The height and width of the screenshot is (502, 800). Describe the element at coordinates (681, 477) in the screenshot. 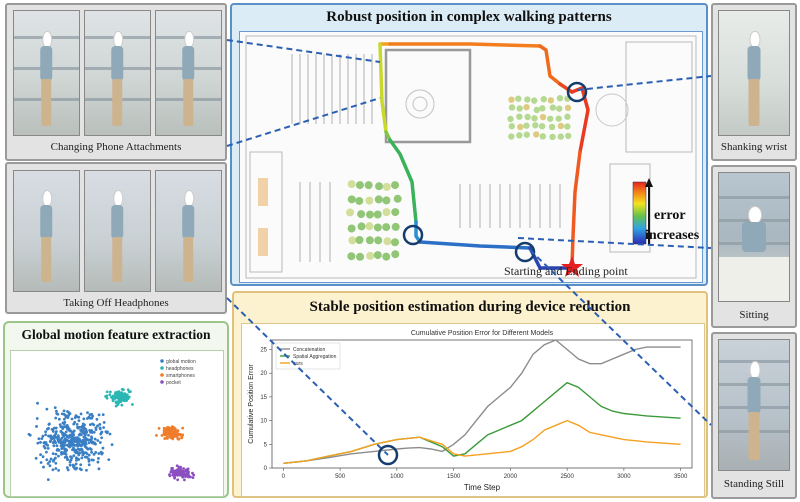

I see `x-tick-label: 3500` at that location.